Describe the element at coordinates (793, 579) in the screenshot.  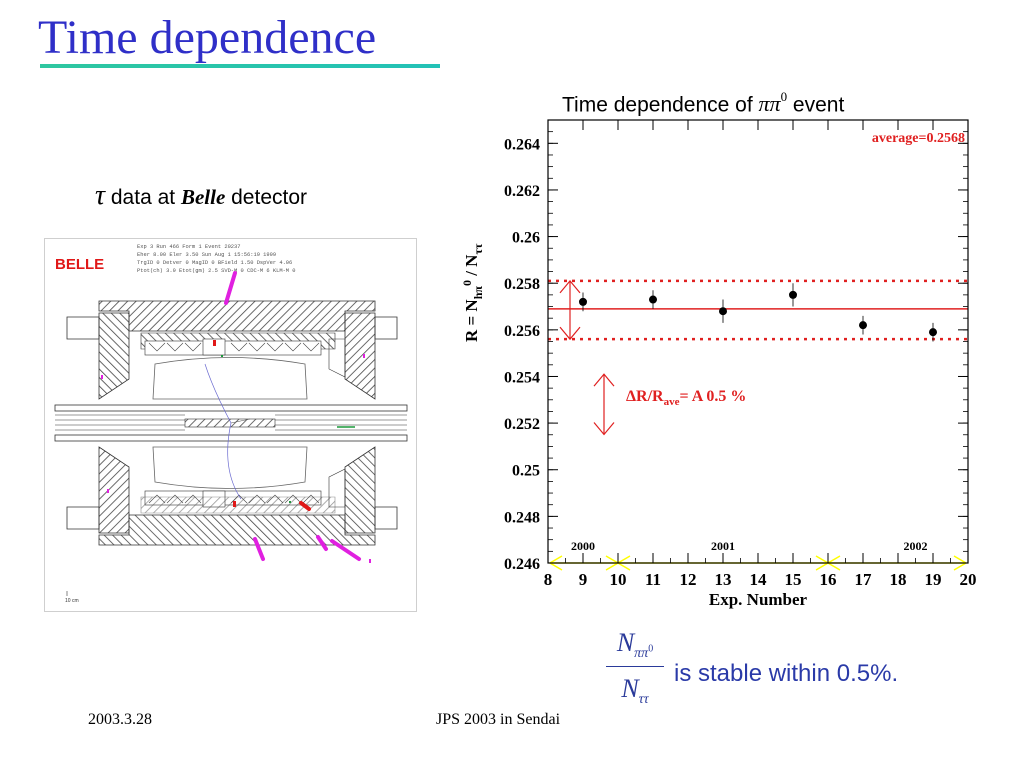
I see `x-tick-label: 15` at that location.